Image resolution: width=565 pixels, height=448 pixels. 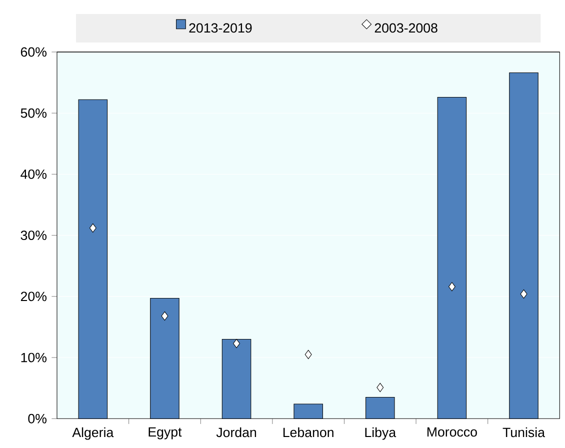 What do you see at coordinates (165, 433) in the screenshot?
I see `x-tick-label: Egypt` at bounding box center [165, 433].